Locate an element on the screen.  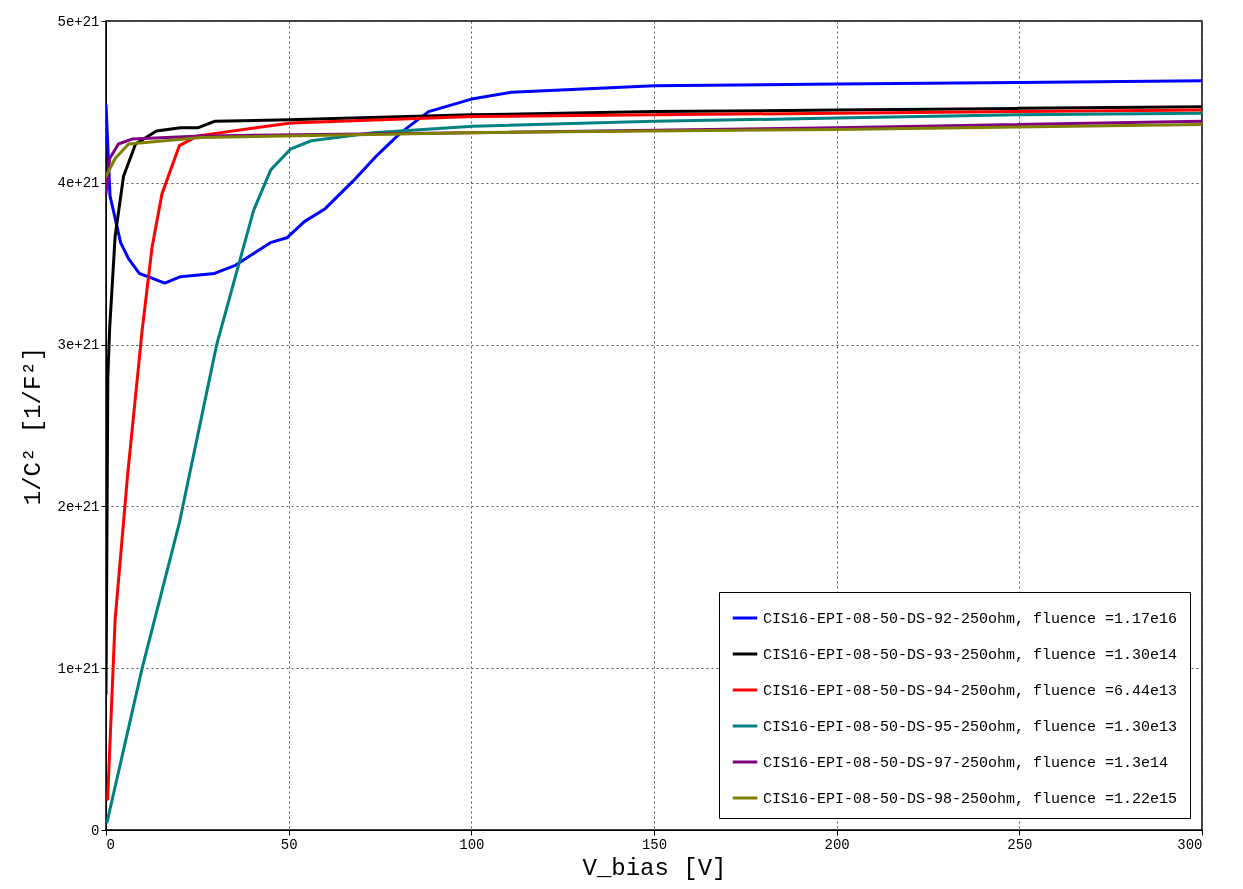
y-tick-label: 1e+21 is located at coordinates (78, 668).